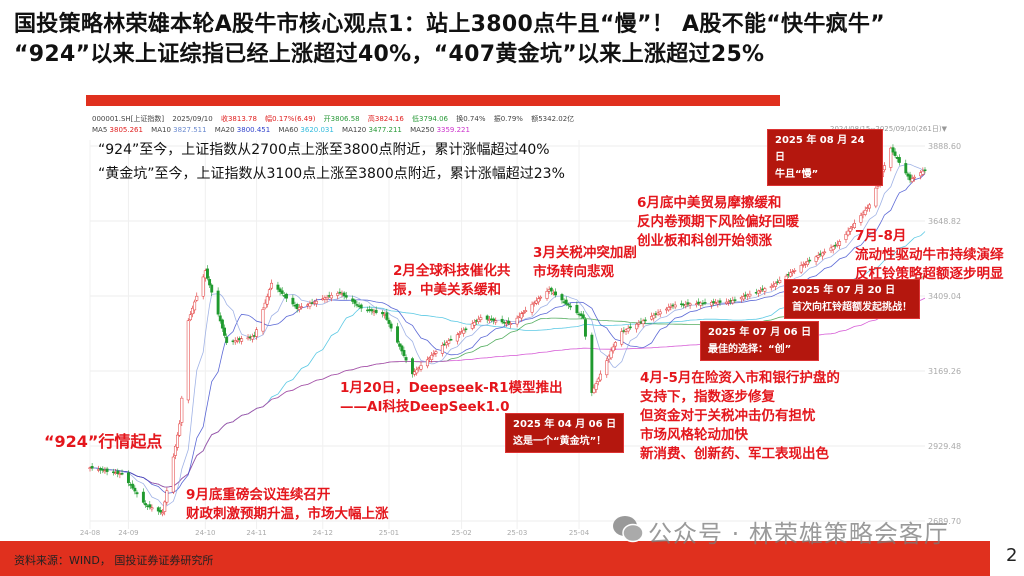 The height and width of the screenshot is (576, 1024). I want to click on note-jun: 6月底中美贸易摩擦缓和 反内卷预期下风险偏好回暖 创业板和科创开始领涨, so click(718, 222).